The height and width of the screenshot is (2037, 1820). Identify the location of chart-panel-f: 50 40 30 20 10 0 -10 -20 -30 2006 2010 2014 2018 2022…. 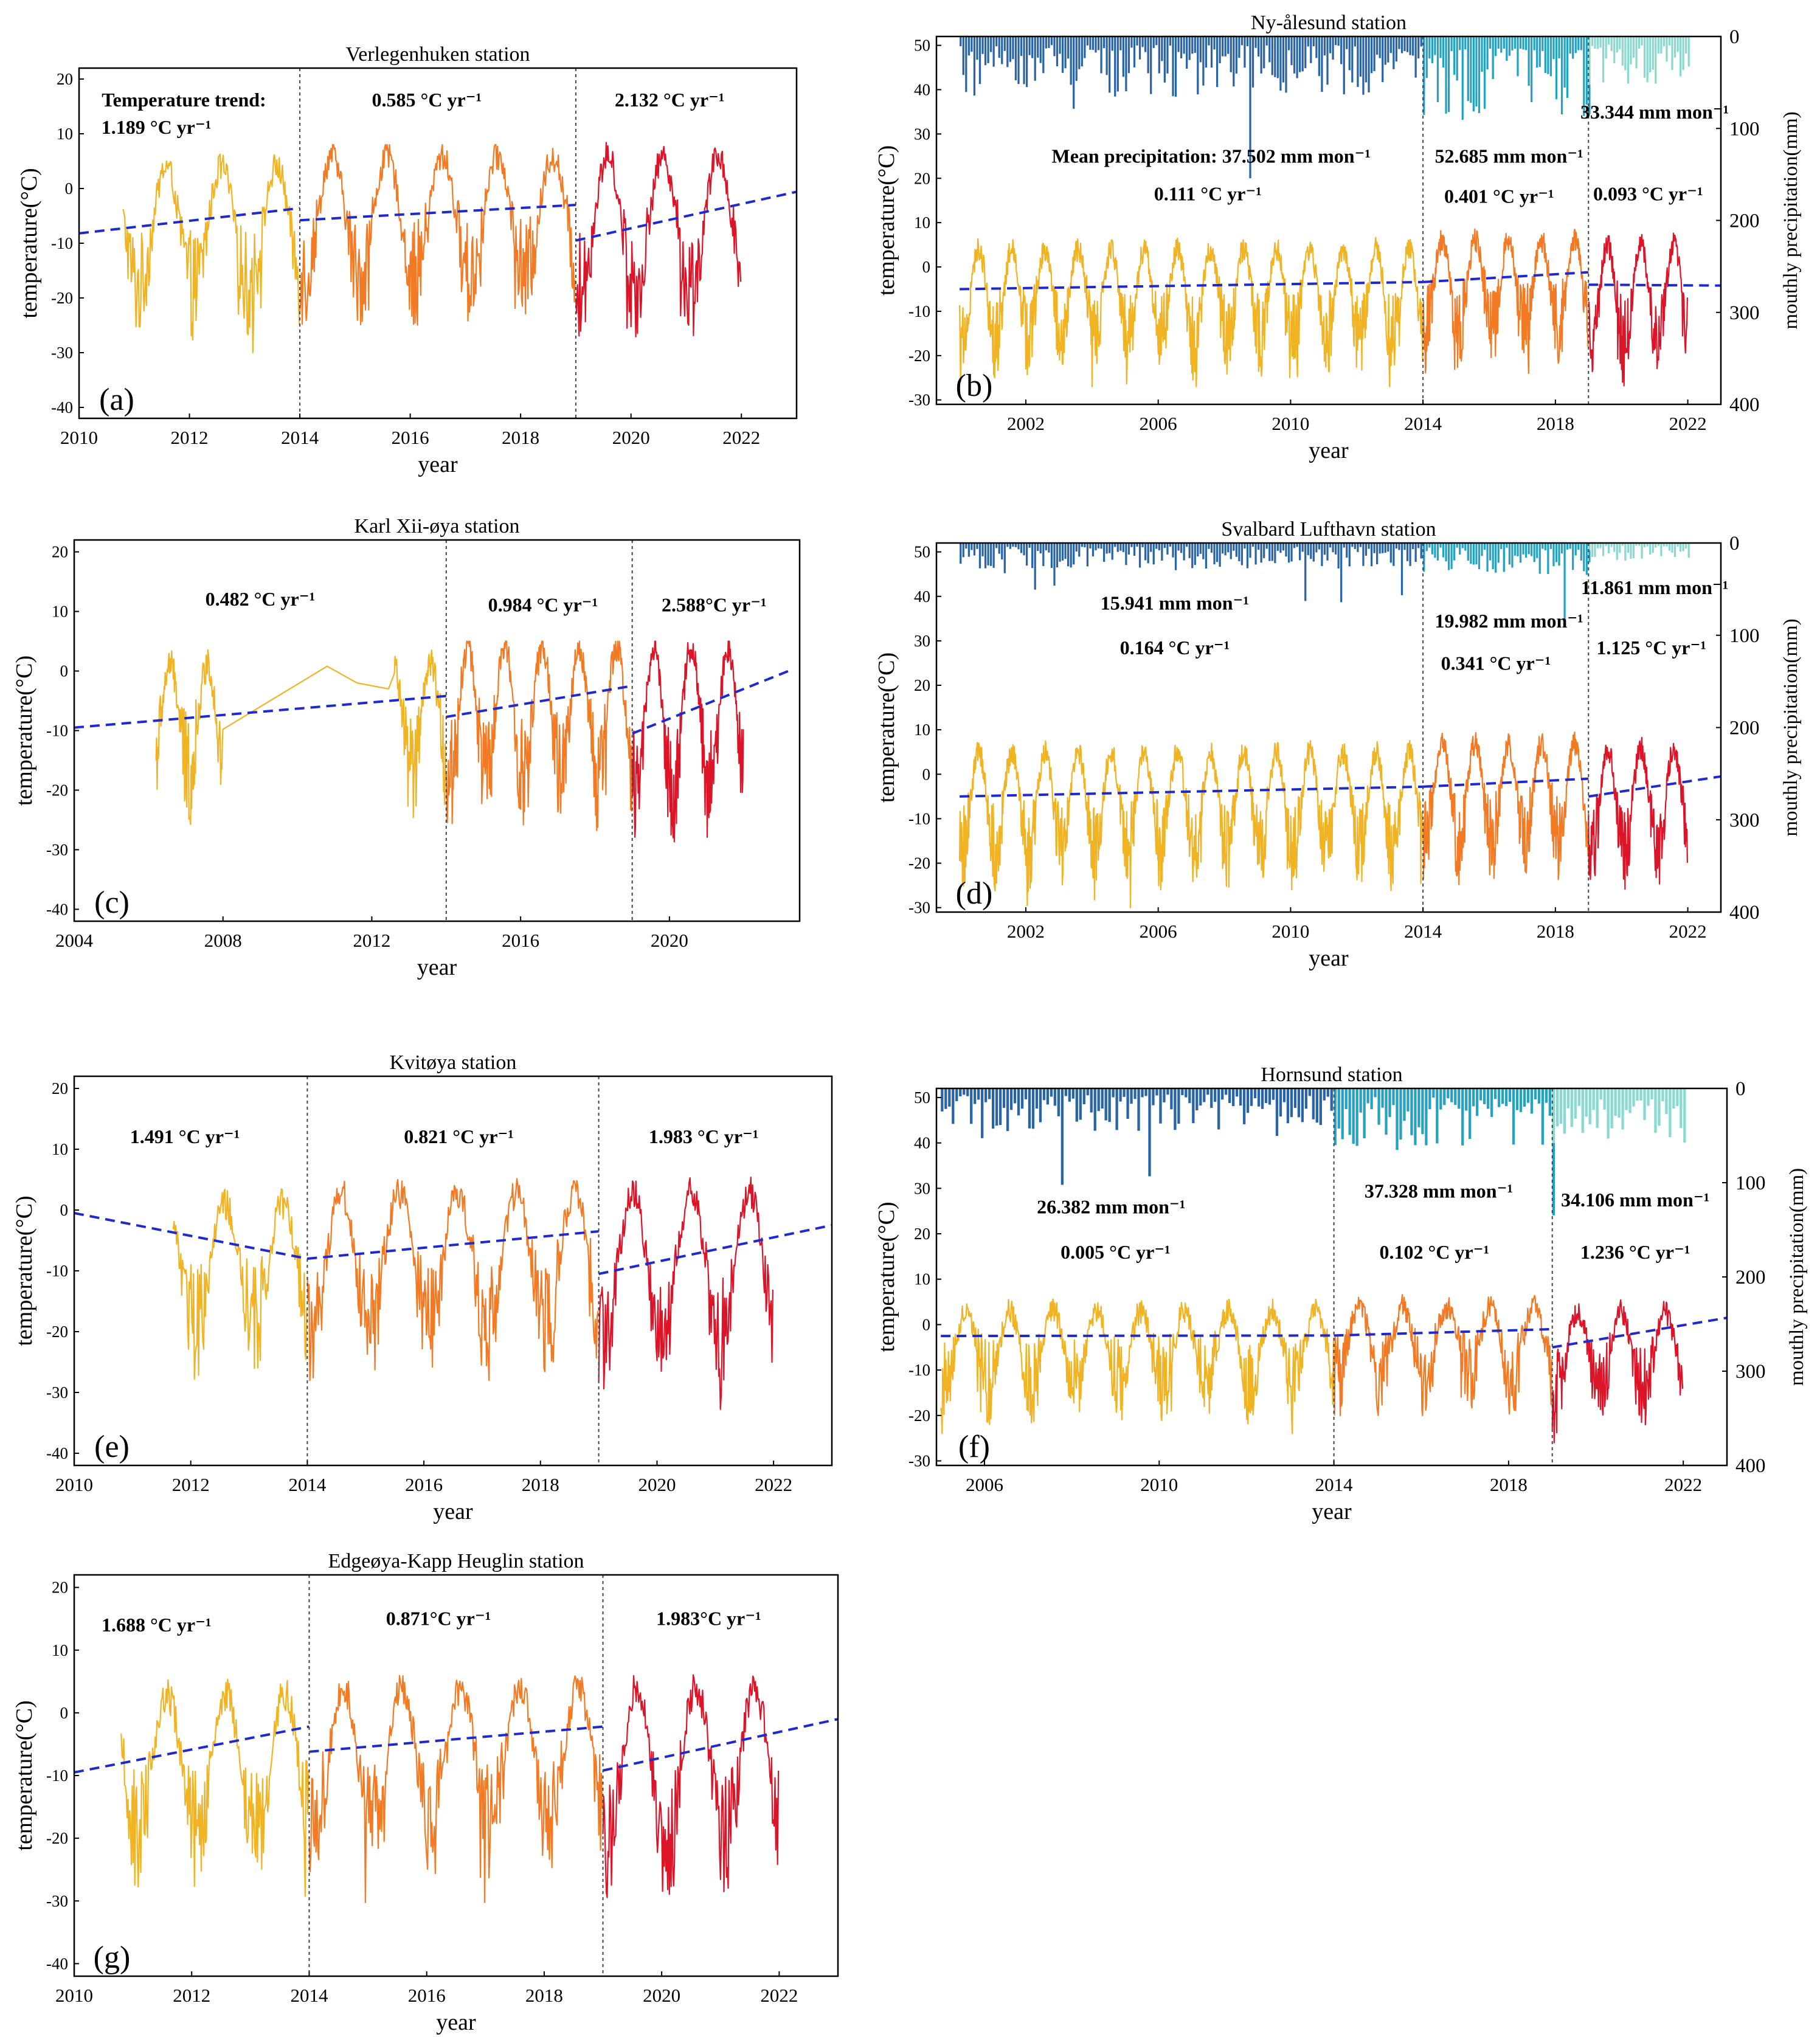
(1347, 1289).